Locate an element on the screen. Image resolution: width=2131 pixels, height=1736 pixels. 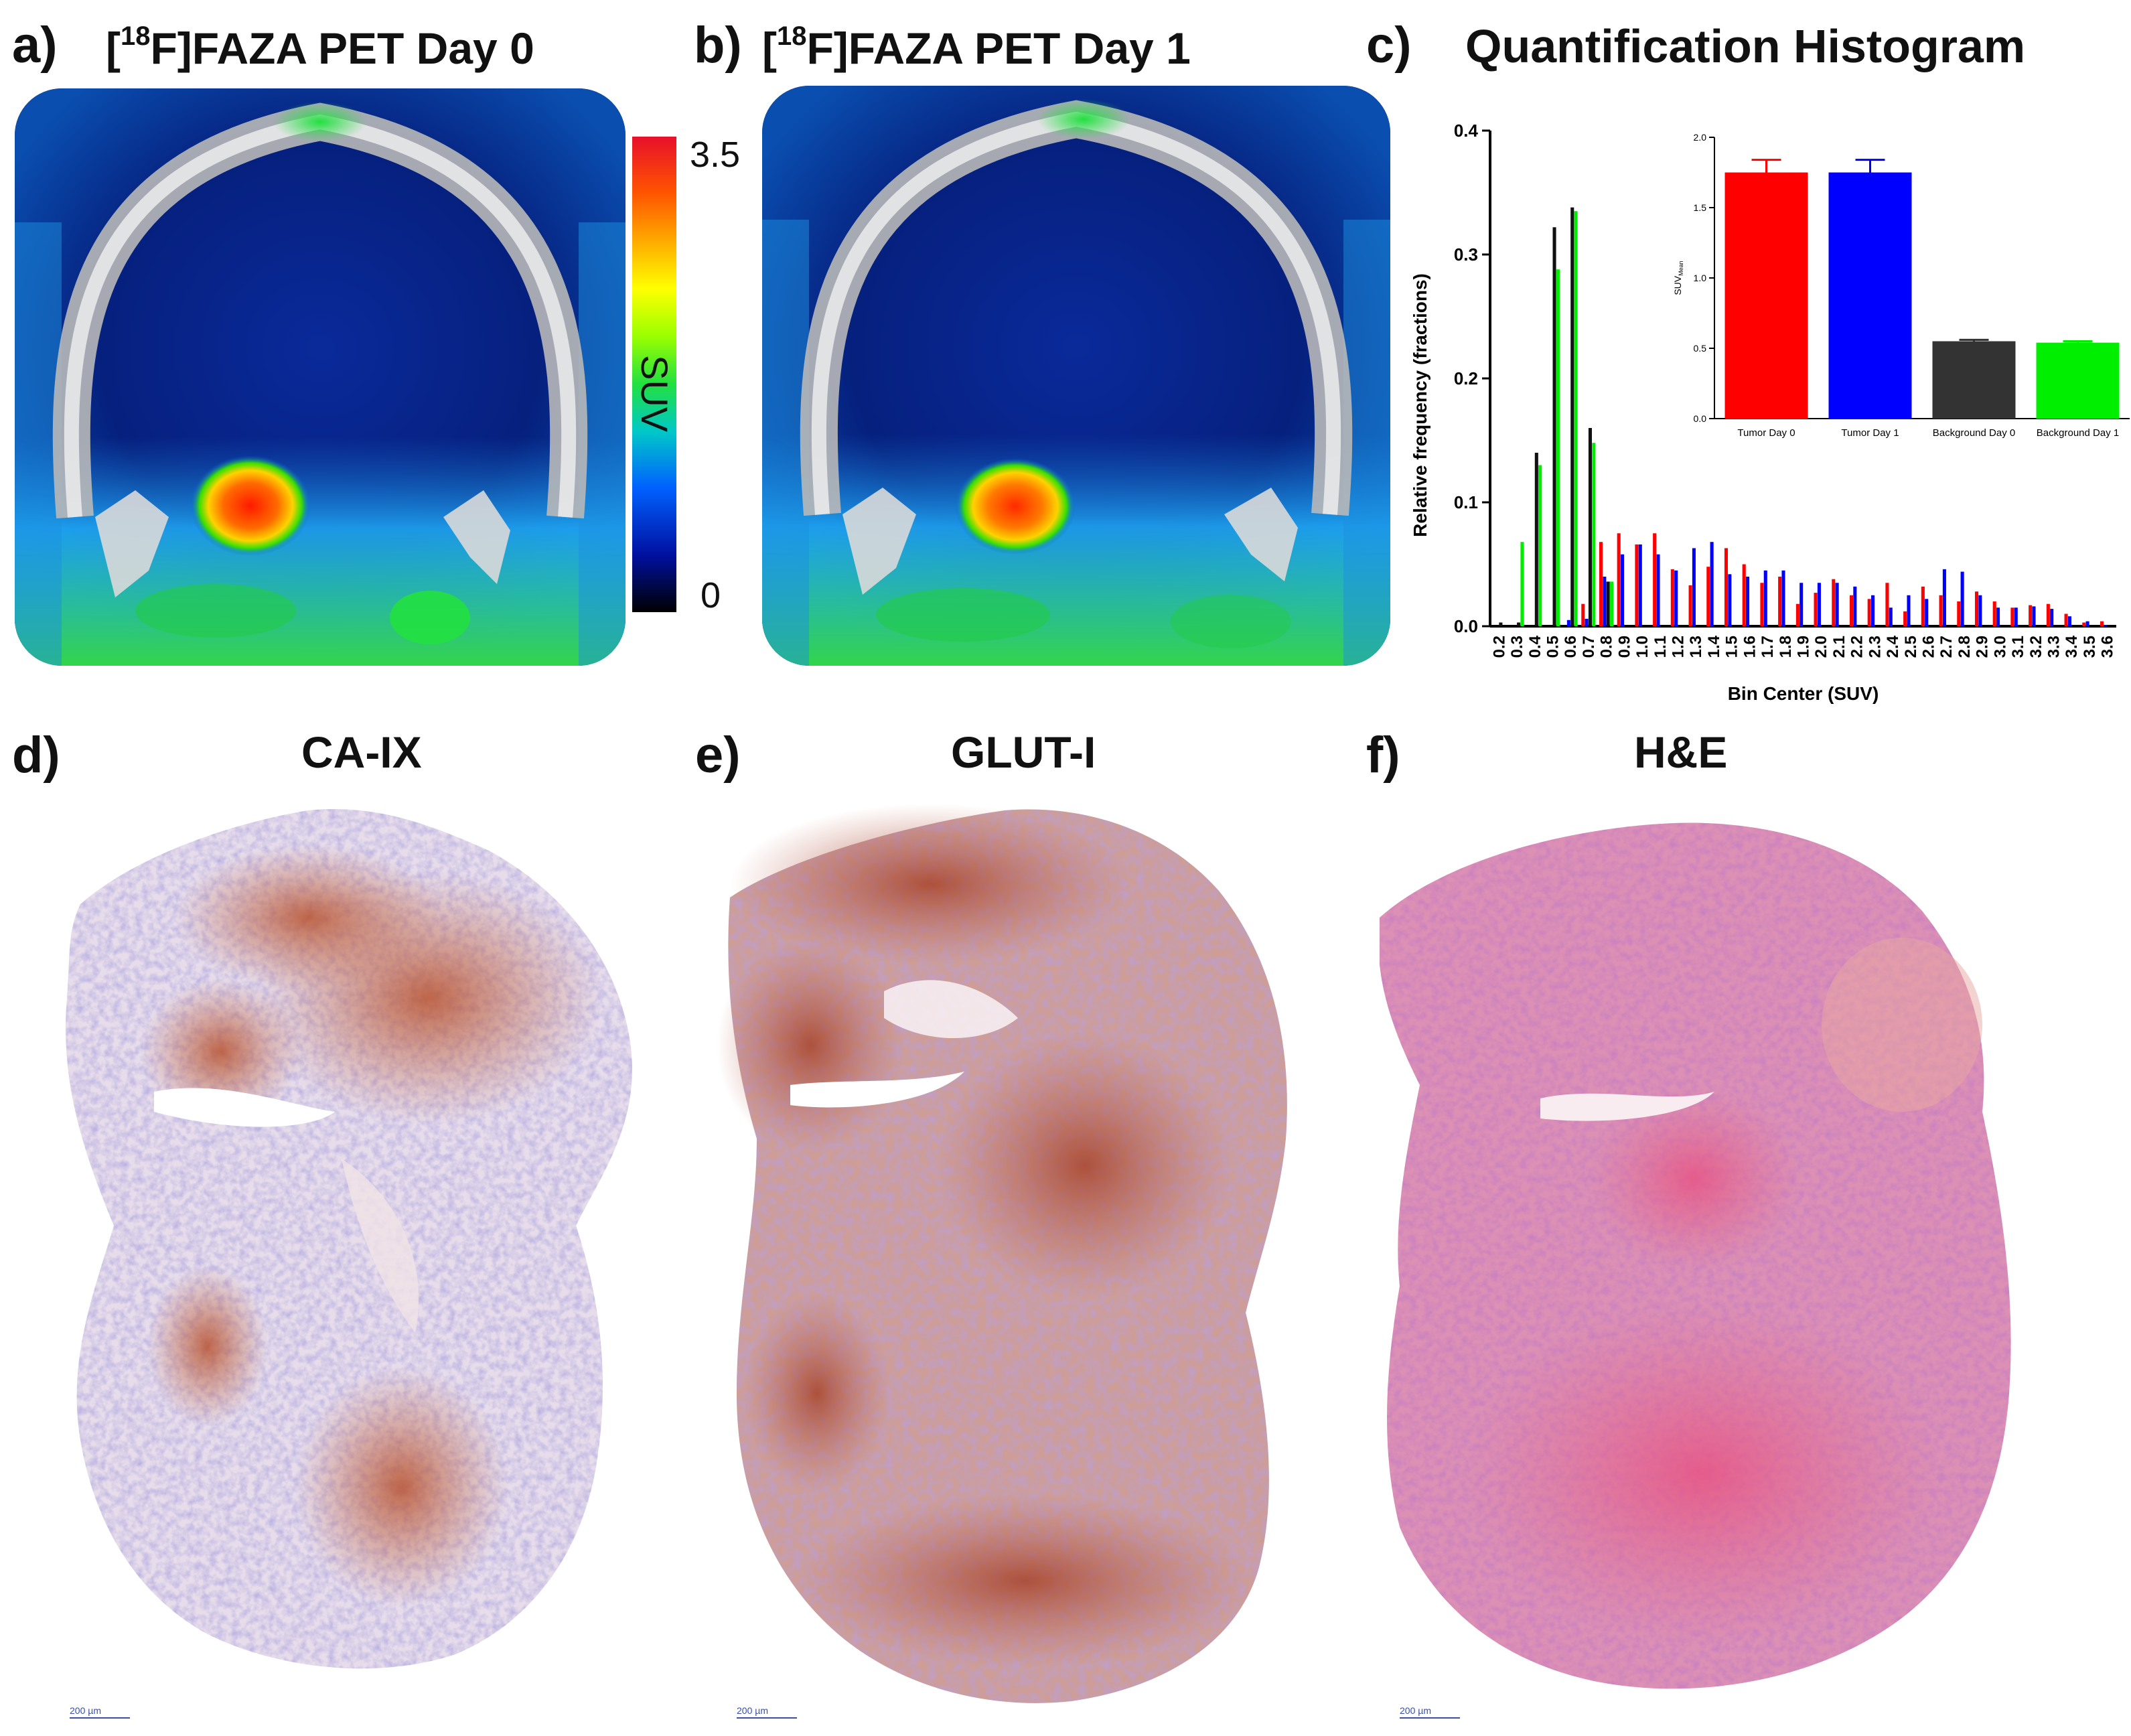
panel-title-c: Quantification Histogram is located at coordinates (1745, 46).